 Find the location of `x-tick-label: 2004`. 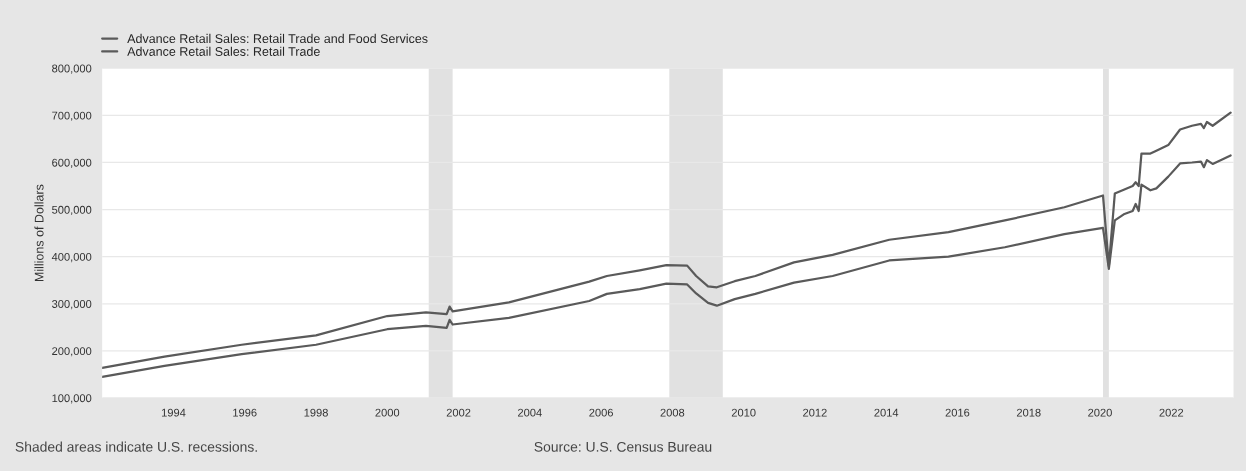

x-tick-label: 2004 is located at coordinates (530, 412).